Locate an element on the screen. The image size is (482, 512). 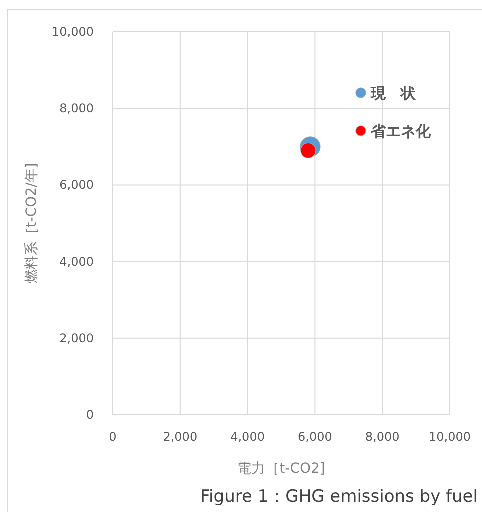
x-tick-label: 2,000 is located at coordinates (180, 437).